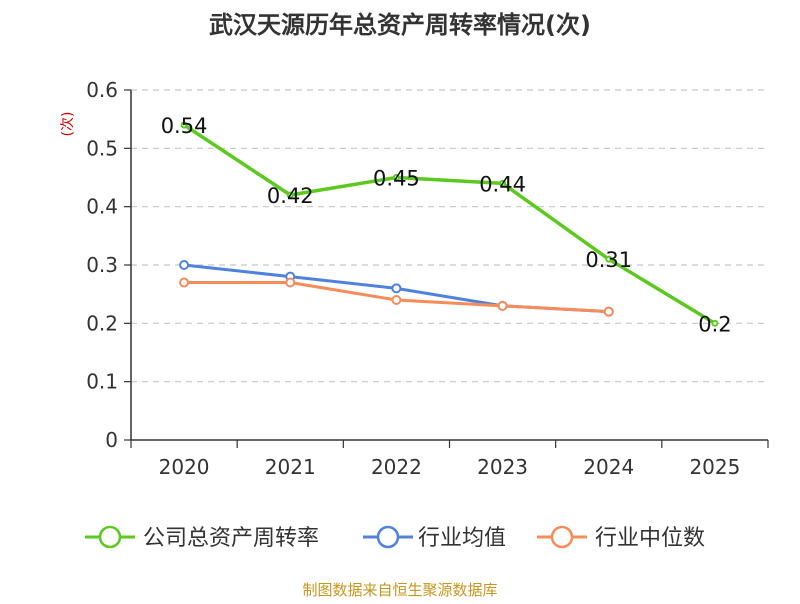 The image size is (800, 604). Describe the element at coordinates (290, 467) in the screenshot. I see `x-tick-label: 2021` at that location.